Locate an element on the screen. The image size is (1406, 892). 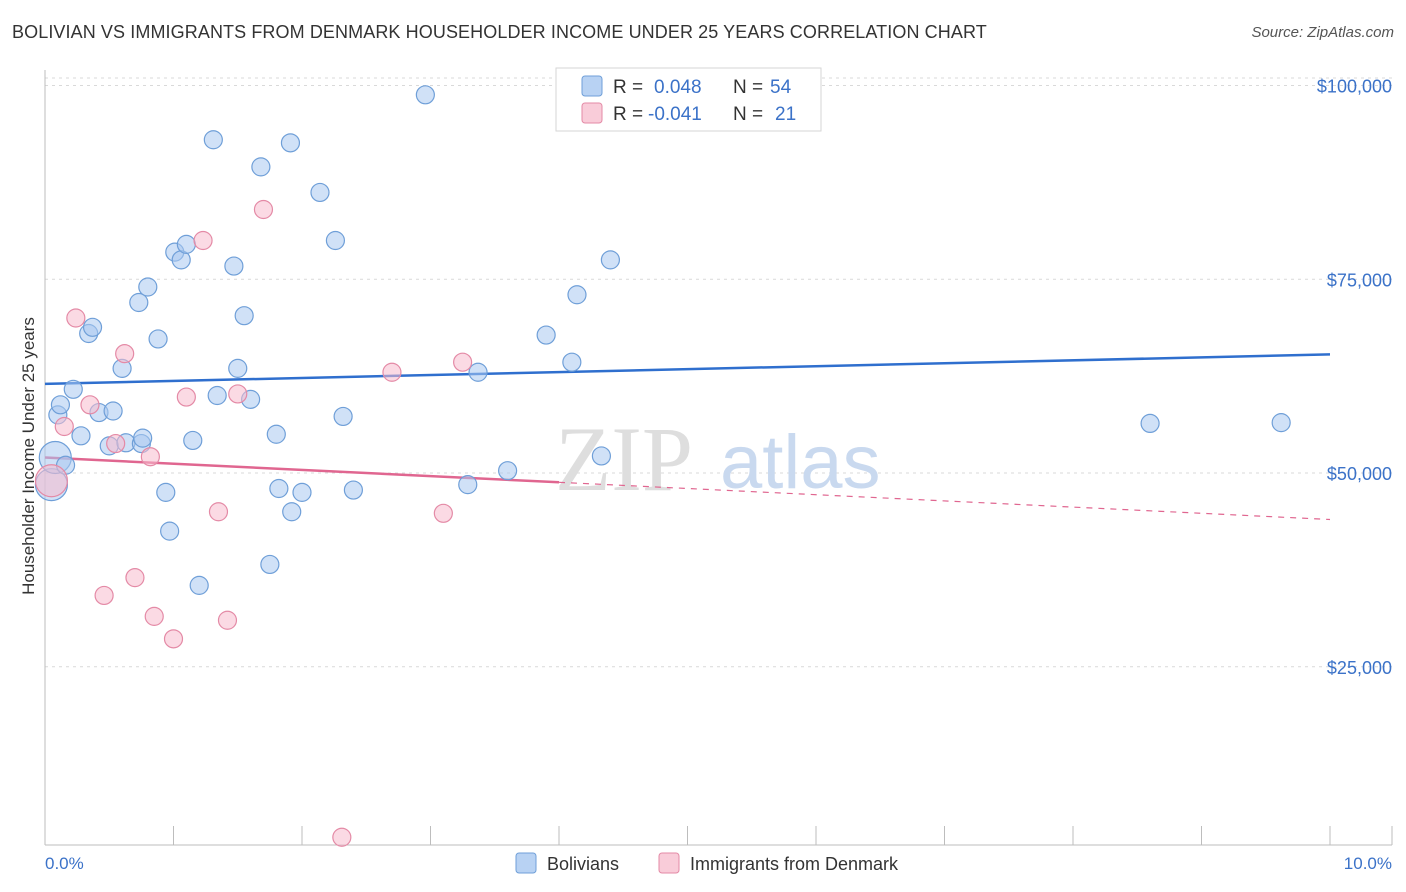
r-label-2: R = is located at coordinates (628, 114).